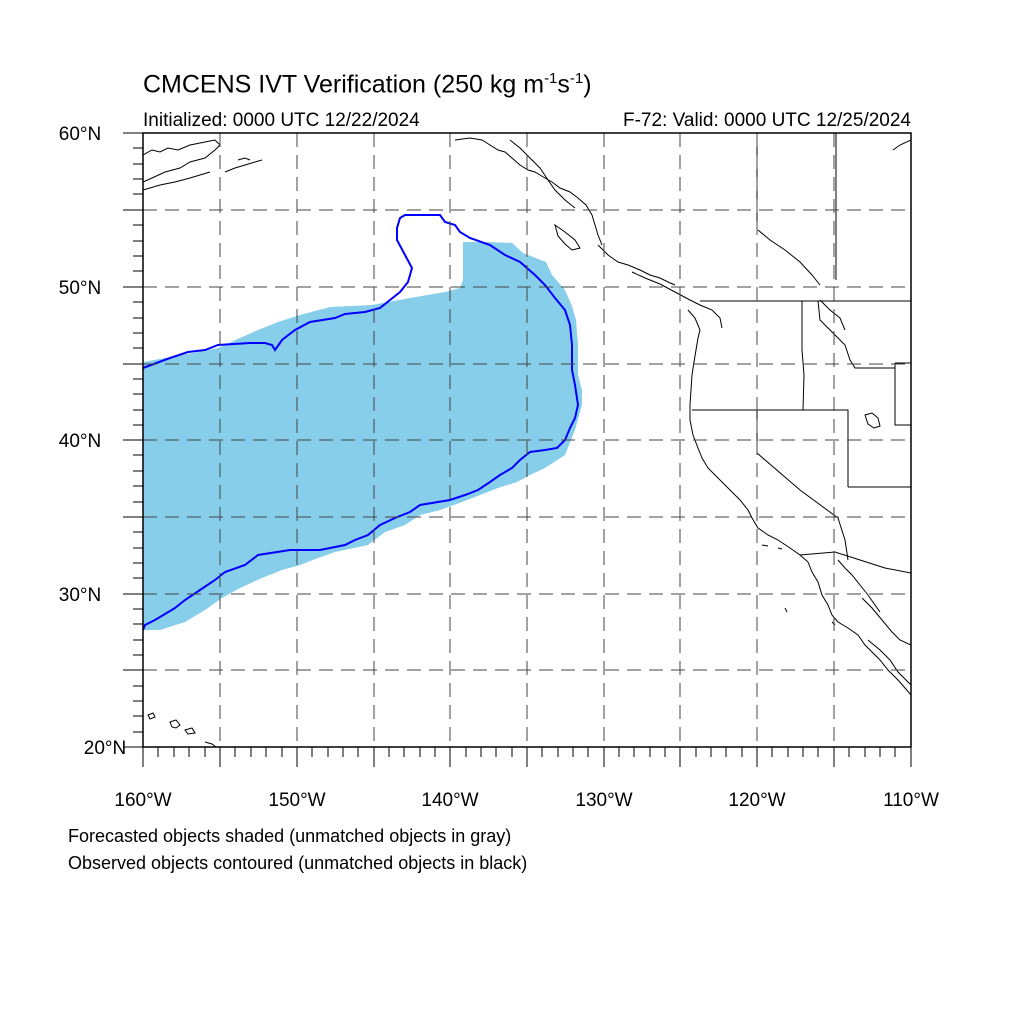 This screenshot has height=1024, width=1024. Describe the element at coordinates (80, 288) in the screenshot. I see `lat-label-50n: 50°N` at that location.